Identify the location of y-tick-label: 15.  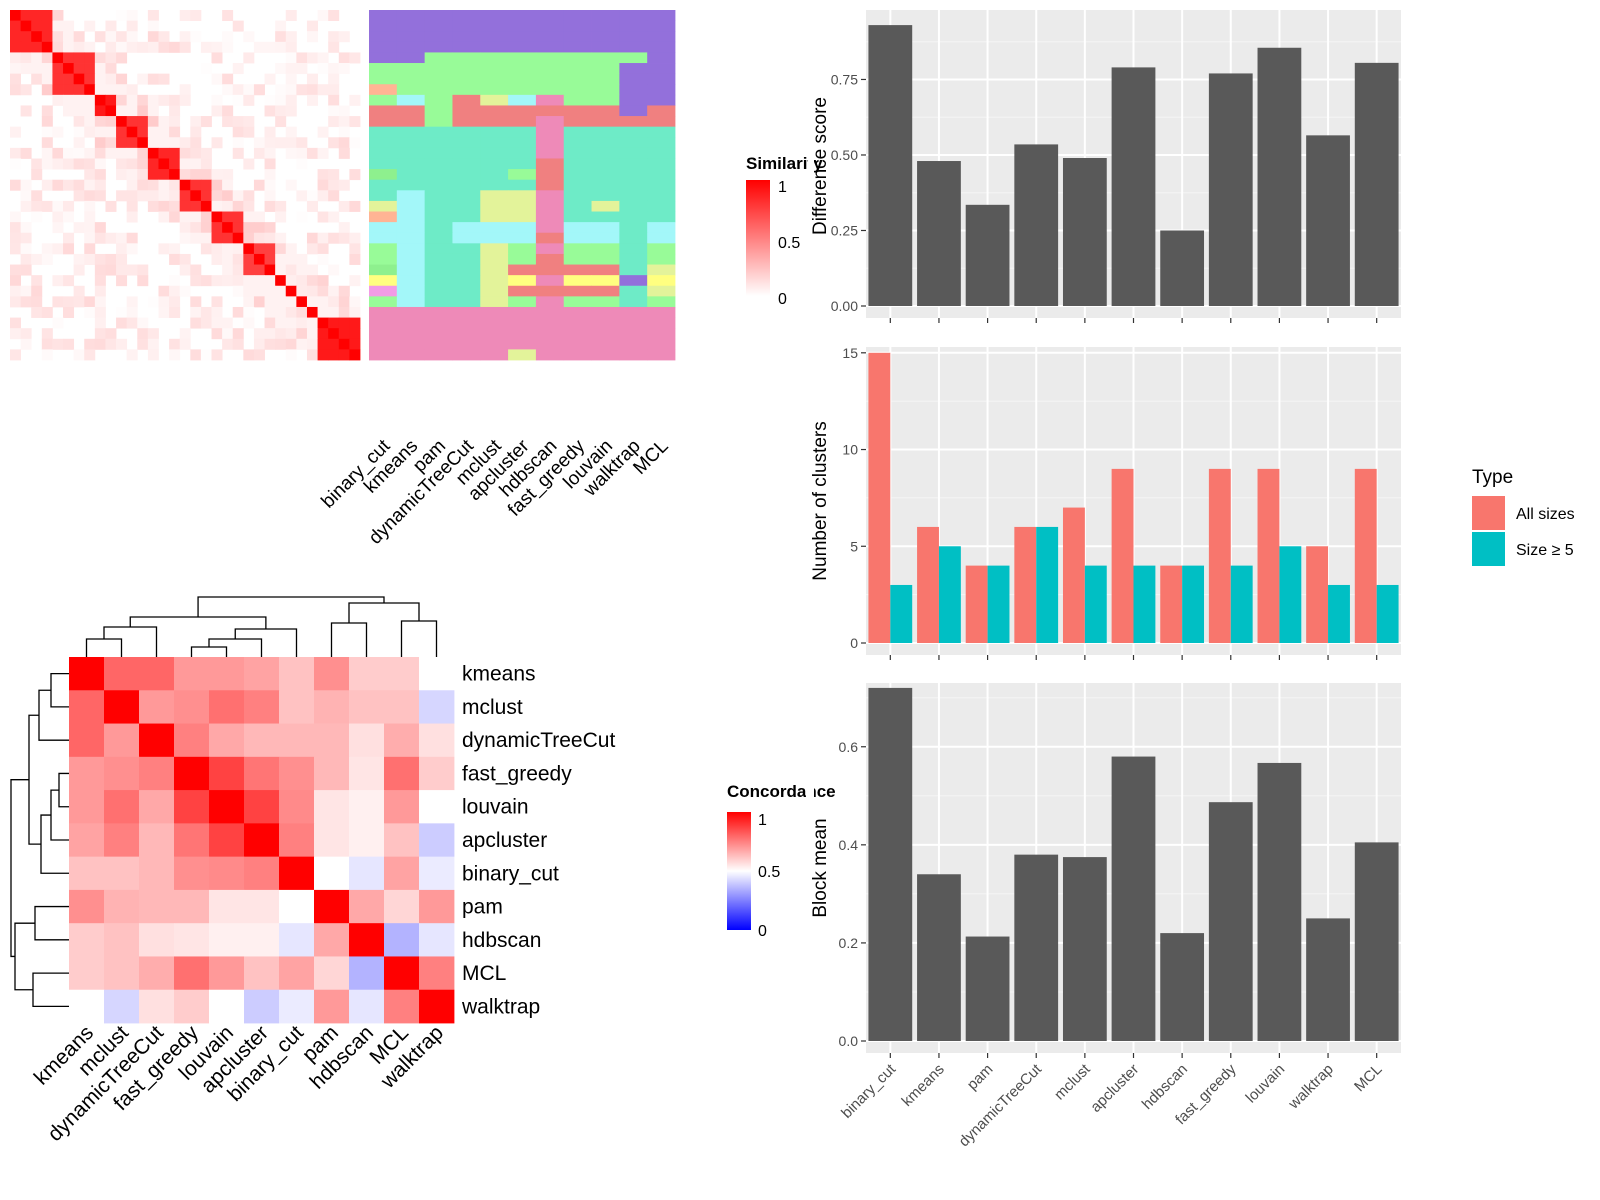
(850, 353).